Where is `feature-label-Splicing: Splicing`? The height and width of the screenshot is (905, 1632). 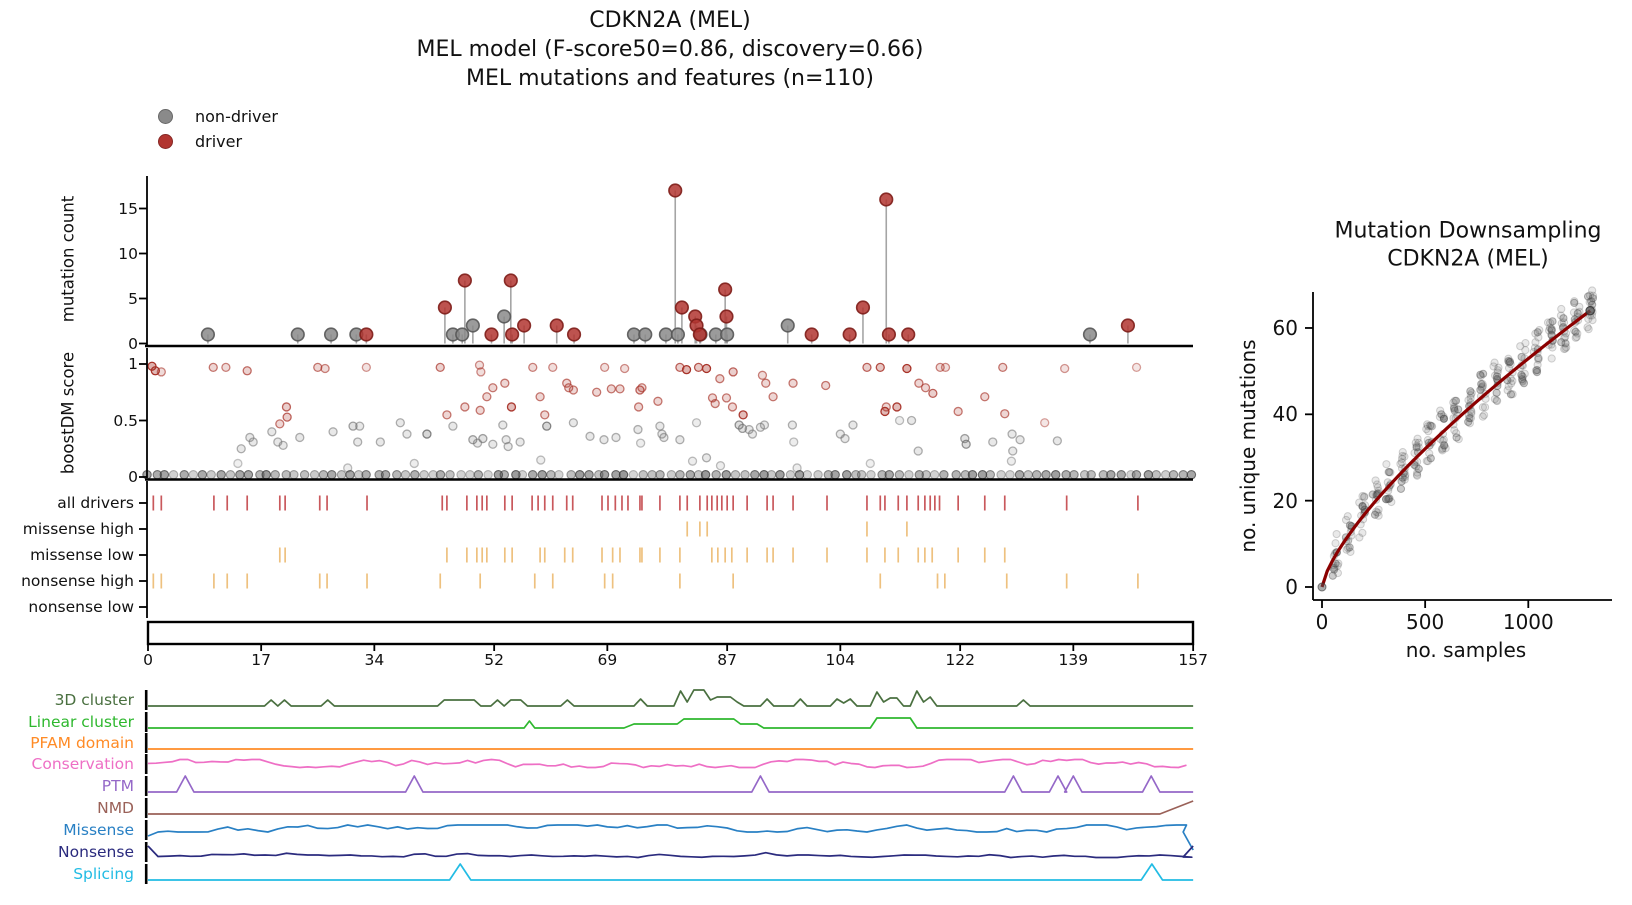 feature-label-Splicing: Splicing is located at coordinates (103, 874).